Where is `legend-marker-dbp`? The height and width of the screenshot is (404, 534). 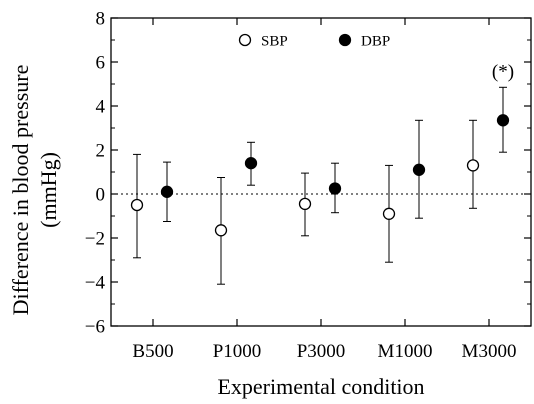
legend-marker-dbp is located at coordinates (345, 40).